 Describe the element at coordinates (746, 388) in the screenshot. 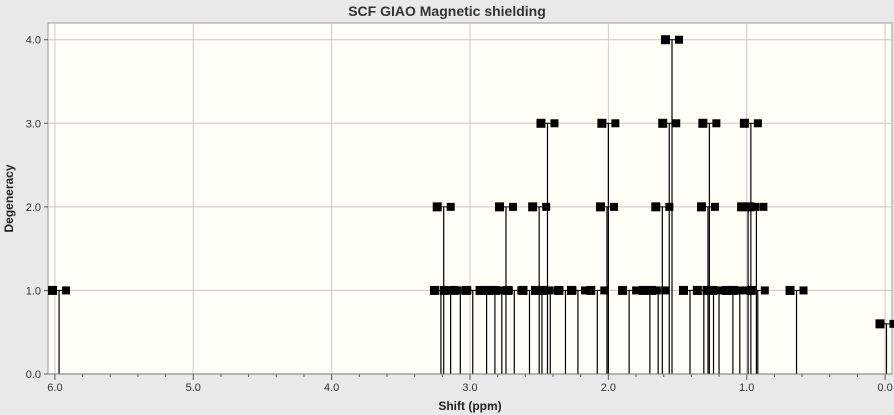

I see `x-tick-label: 1.0` at that location.